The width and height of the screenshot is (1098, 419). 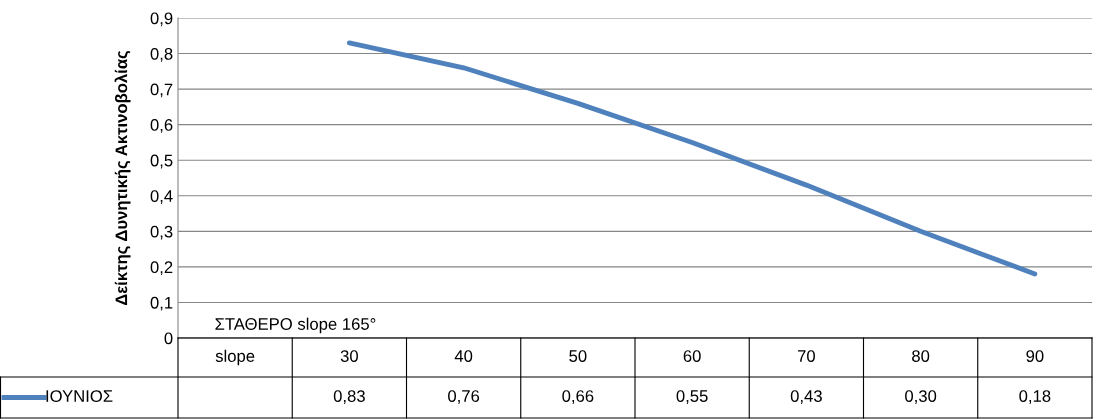 I want to click on x-tick-label: 40, so click(x=463, y=356).